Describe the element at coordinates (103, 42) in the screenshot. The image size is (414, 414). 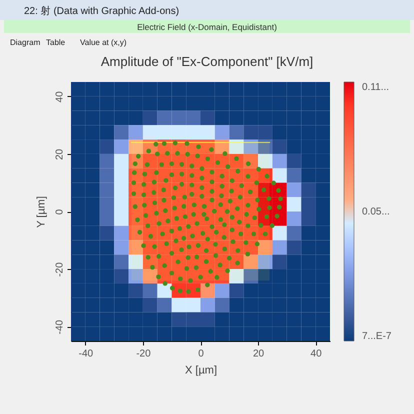
I see `text: Value at (x,y)` at that location.